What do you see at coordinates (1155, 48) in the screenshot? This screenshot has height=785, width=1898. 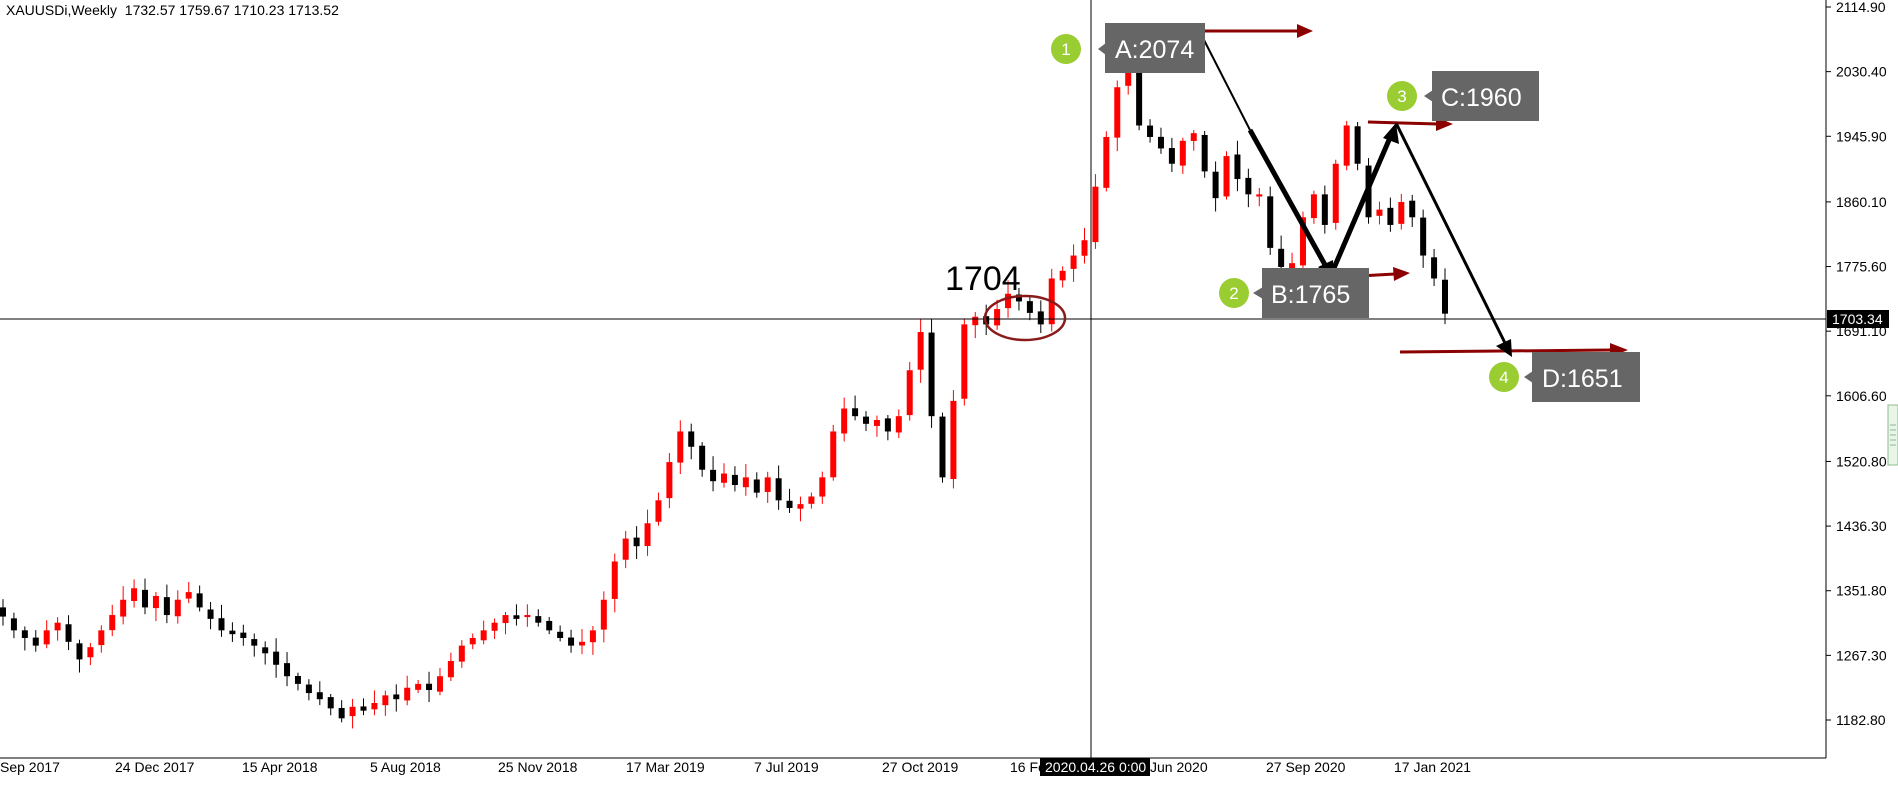 I see `callout-a-box` at bounding box center [1155, 48].